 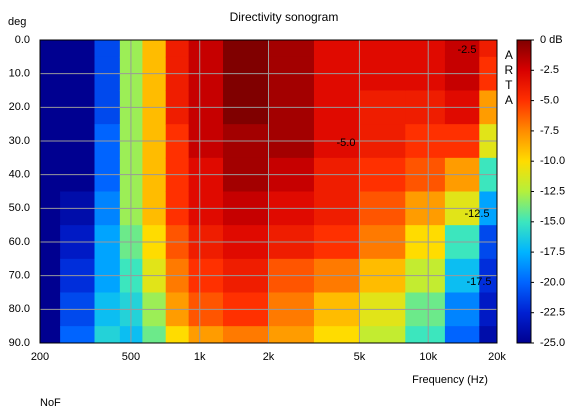 What do you see at coordinates (509, 78) in the screenshot?
I see `watermark: ARTA` at bounding box center [509, 78].